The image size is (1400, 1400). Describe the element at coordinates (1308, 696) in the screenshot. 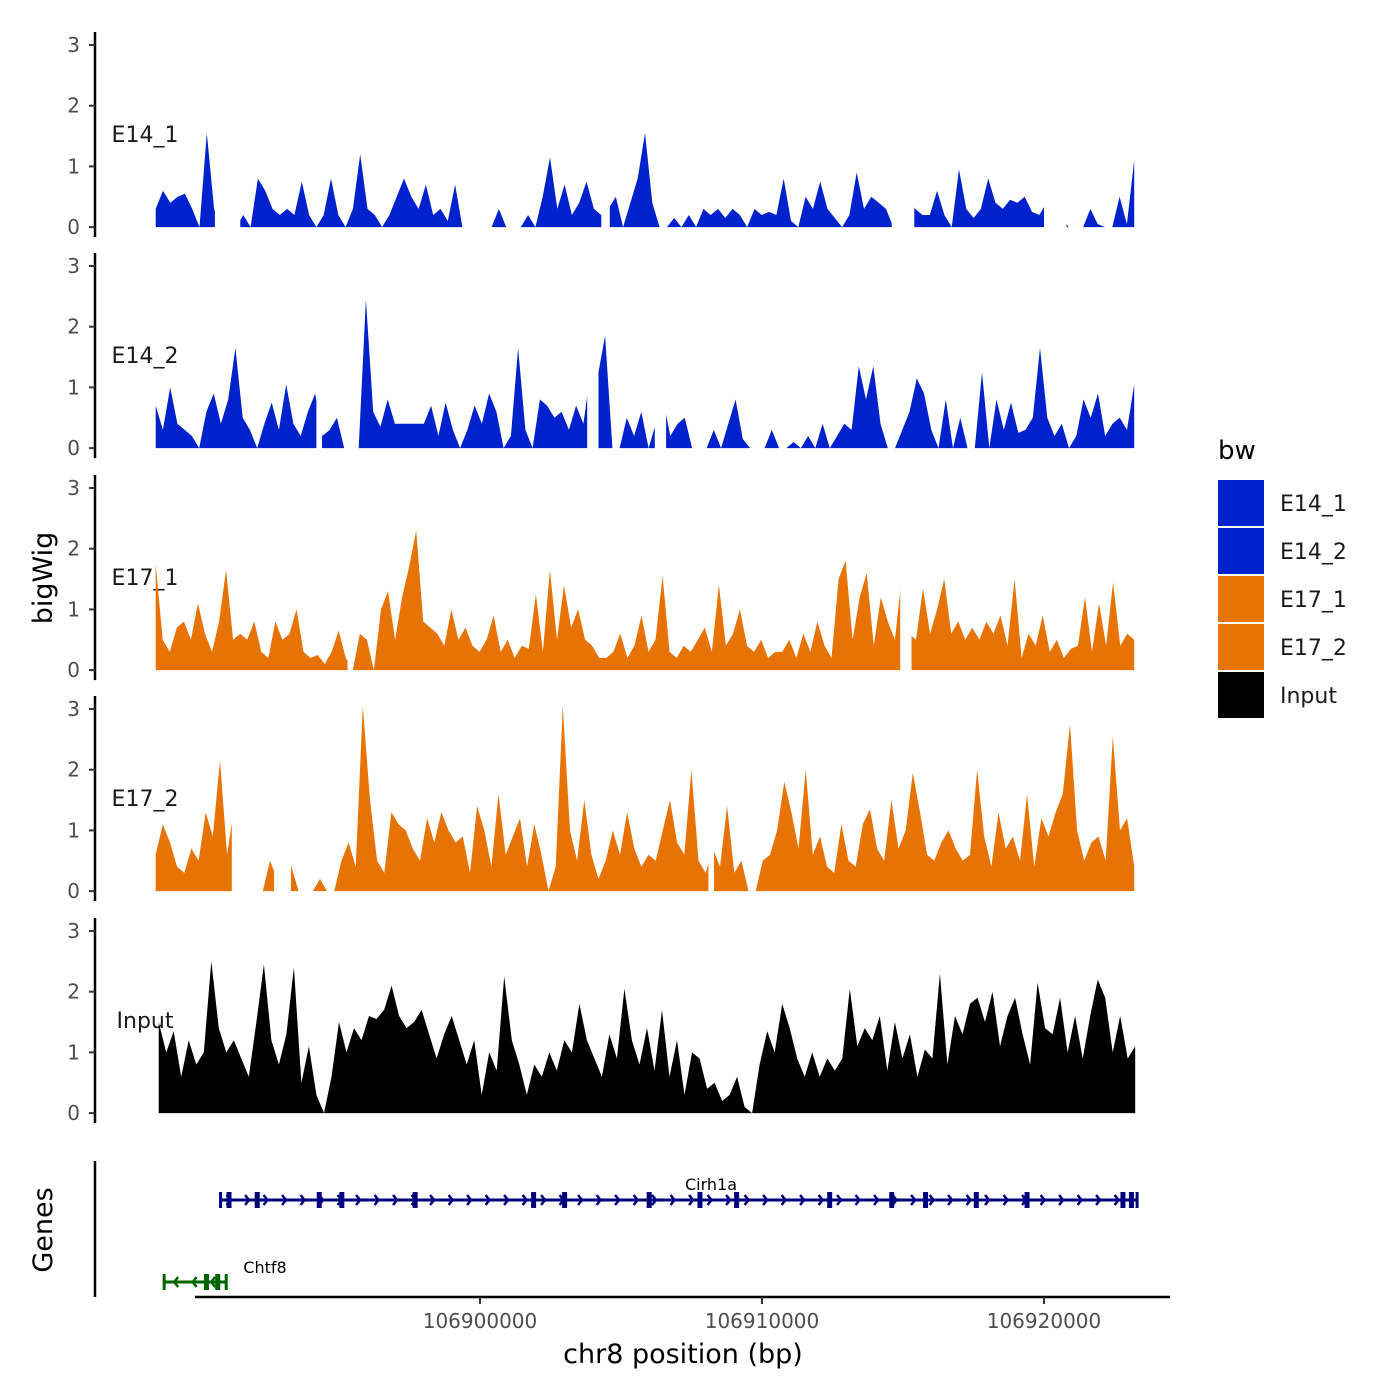

I see `legend-label: Input` at that location.